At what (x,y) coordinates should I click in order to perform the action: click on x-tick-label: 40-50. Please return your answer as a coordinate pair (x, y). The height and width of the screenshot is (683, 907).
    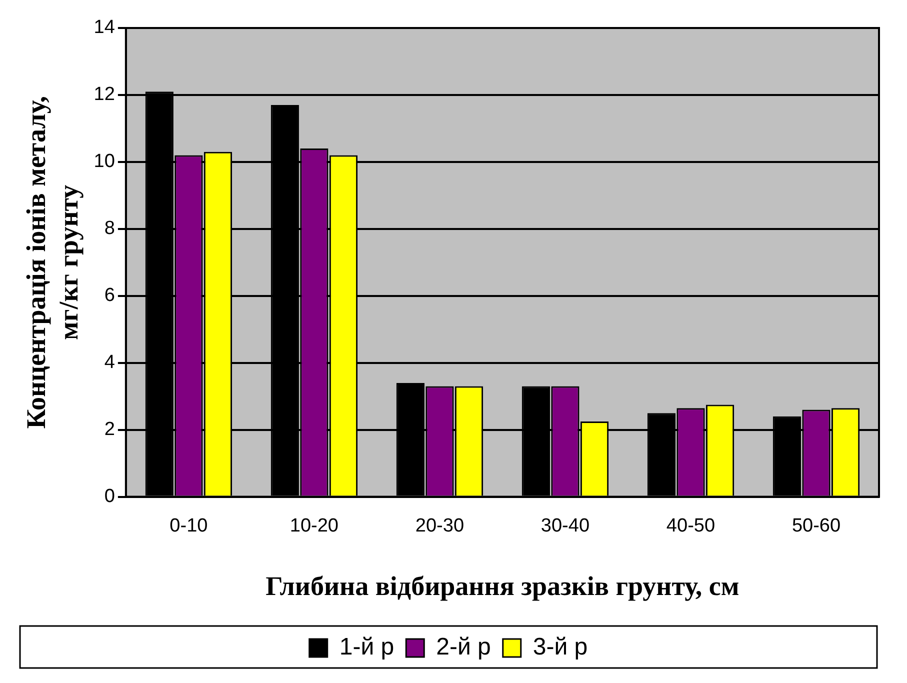
    Looking at the image, I should click on (691, 525).